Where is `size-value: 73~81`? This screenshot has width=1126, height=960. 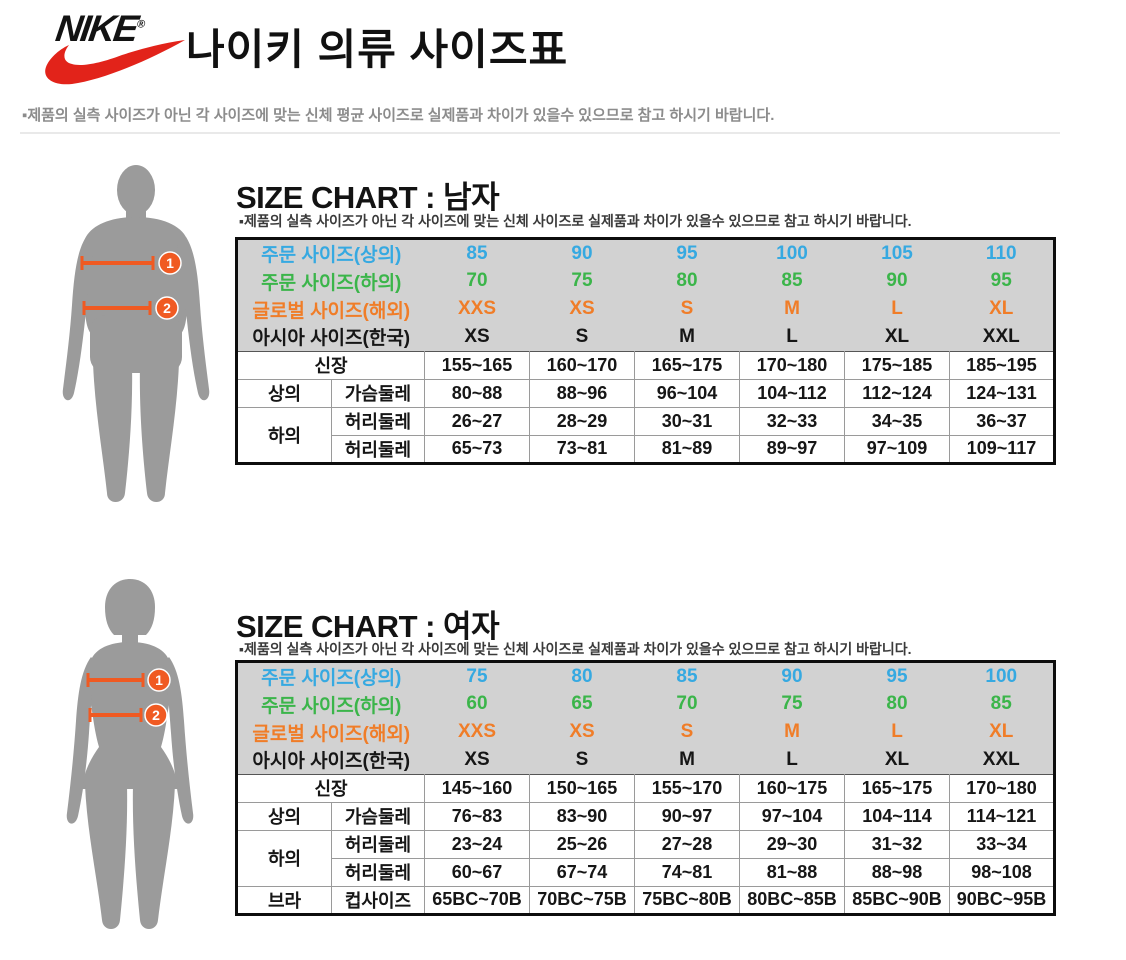 size-value: 73~81 is located at coordinates (582, 449).